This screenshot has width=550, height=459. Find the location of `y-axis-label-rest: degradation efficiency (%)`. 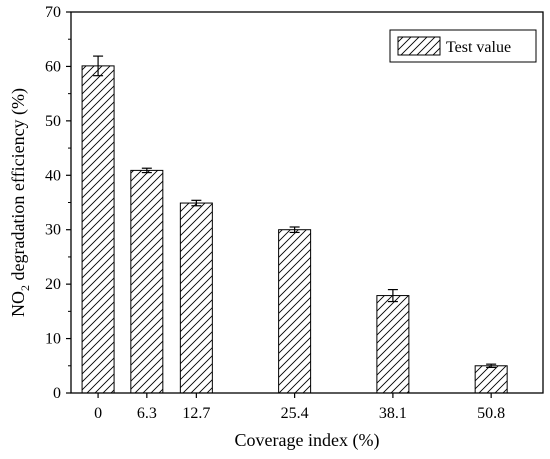

y-axis-label-rest: degradation efficiency (%) is located at coordinates (18, 186).